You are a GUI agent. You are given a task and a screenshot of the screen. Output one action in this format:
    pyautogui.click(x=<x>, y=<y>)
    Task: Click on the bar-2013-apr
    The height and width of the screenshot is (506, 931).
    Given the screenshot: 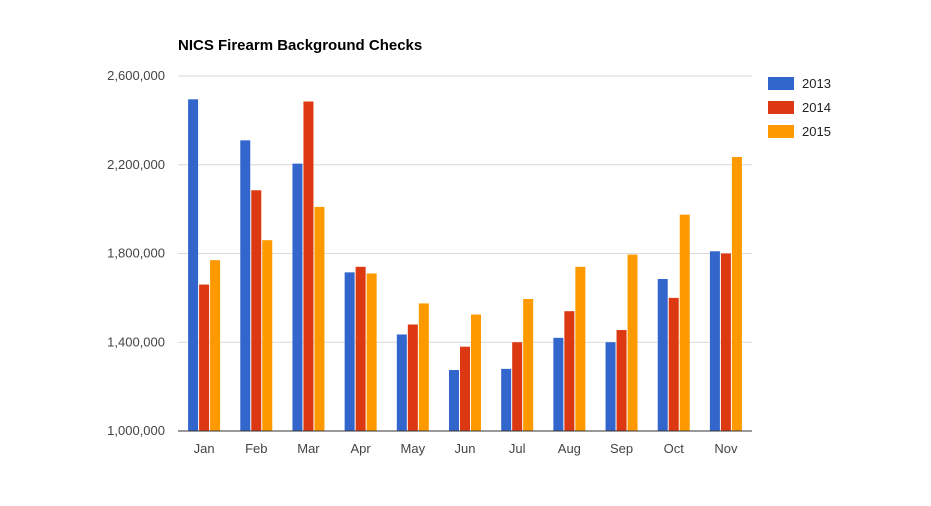 What is the action you would take?
    pyautogui.click(x=349, y=351)
    